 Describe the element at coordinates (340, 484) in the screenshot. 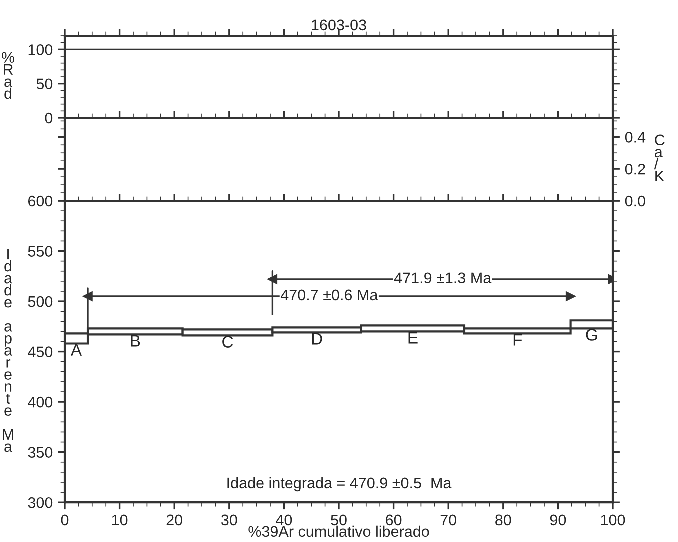

I see `annotation: Idade integrada = 470.9 ±0.5 Ma` at that location.